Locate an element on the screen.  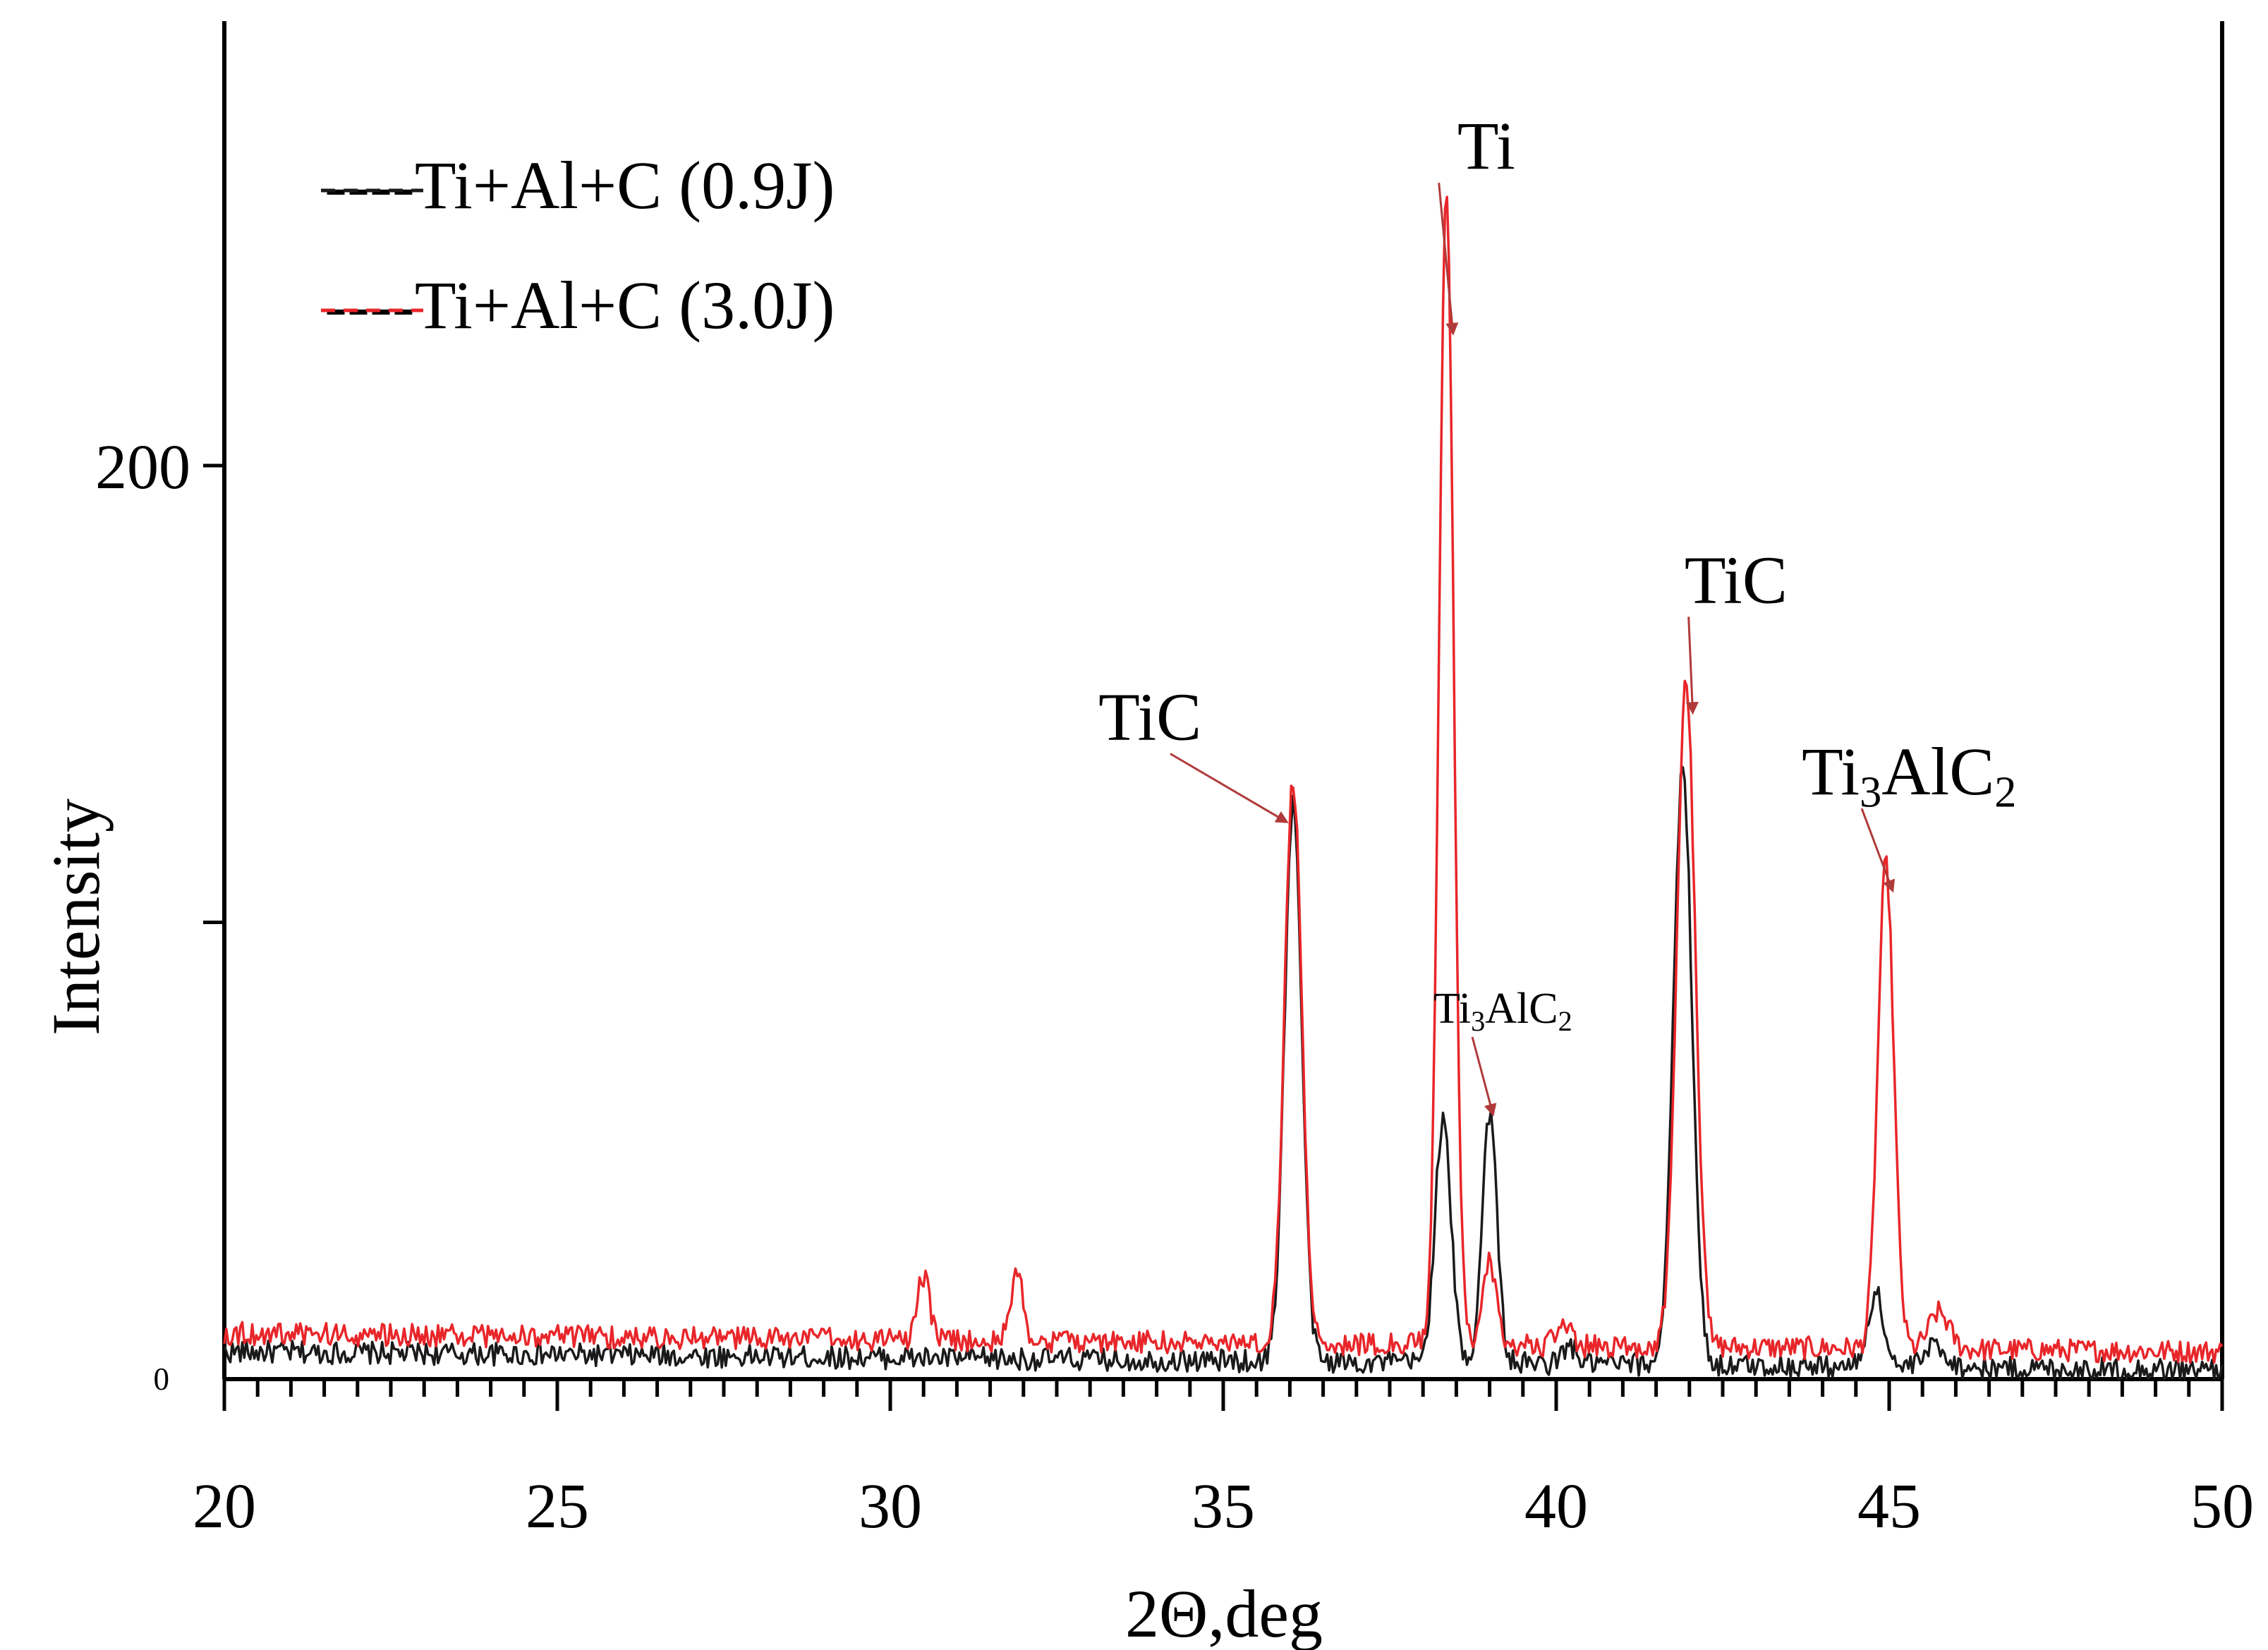
y-tick-label: 0 is located at coordinates (162, 1379).